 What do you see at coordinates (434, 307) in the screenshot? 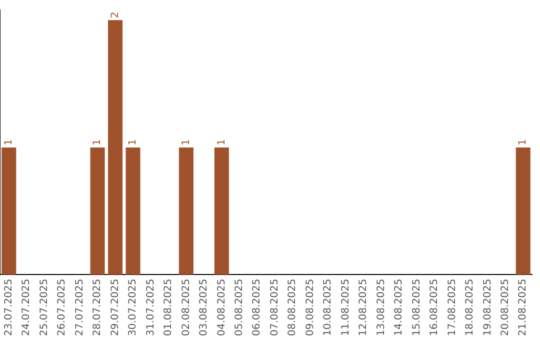
I see `x-tick-label: 16.08.2025` at bounding box center [434, 307].